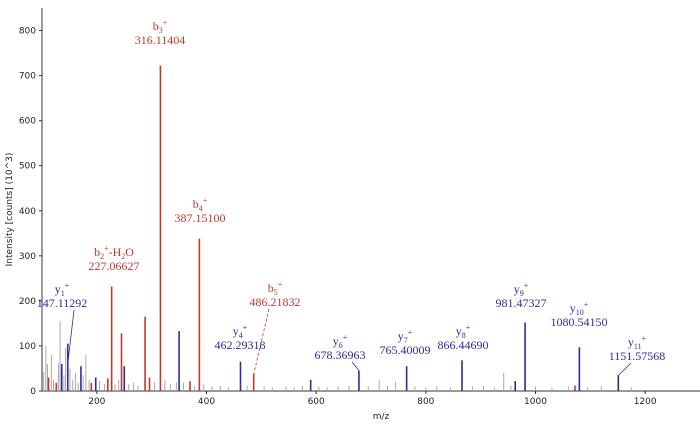  Describe the element at coordinates (316, 402) in the screenshot. I see `x-tick-label: 600` at that location.